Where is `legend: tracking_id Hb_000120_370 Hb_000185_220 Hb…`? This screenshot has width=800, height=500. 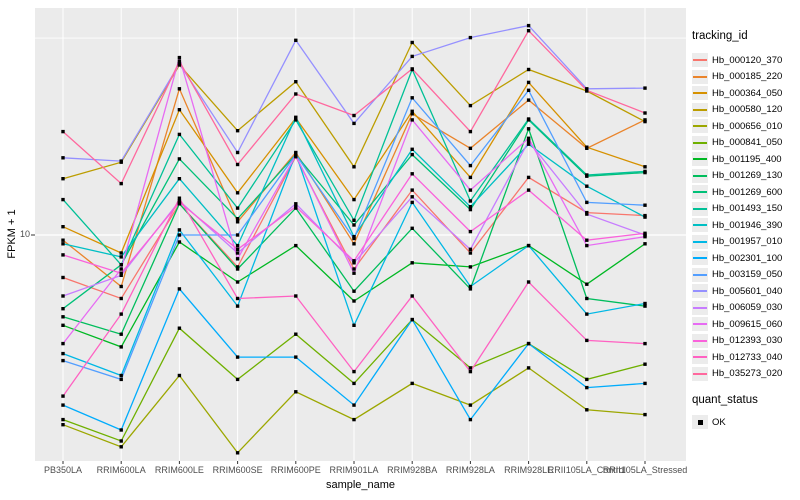
legend: tracking_id Hb_000120_370 Hb_000185_220 Hb… is located at coordinates (746, 230).